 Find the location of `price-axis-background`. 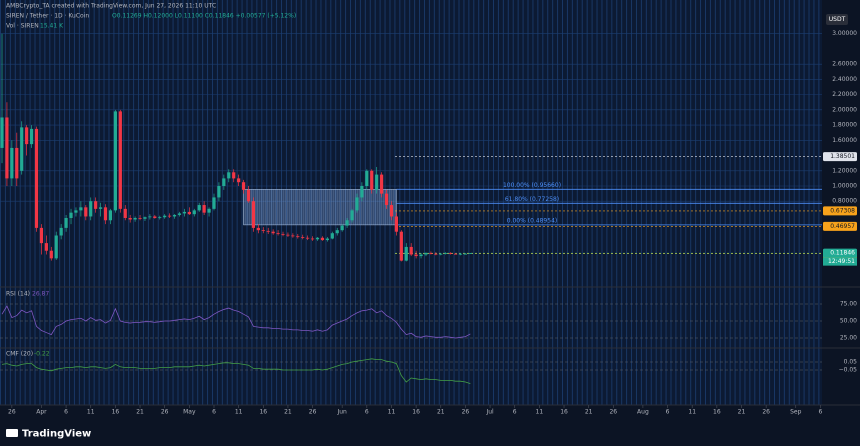

price-axis-background is located at coordinates (841, 202).